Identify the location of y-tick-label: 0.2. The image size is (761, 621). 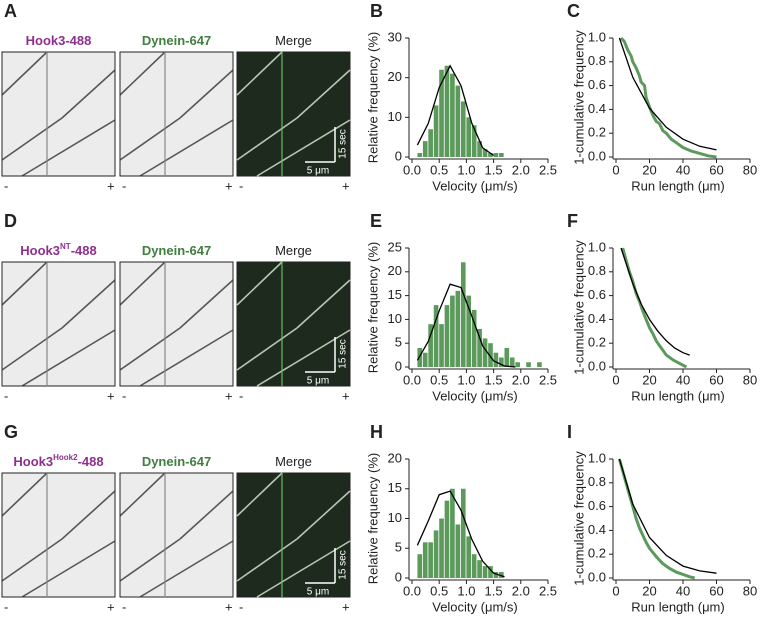
(597, 342).